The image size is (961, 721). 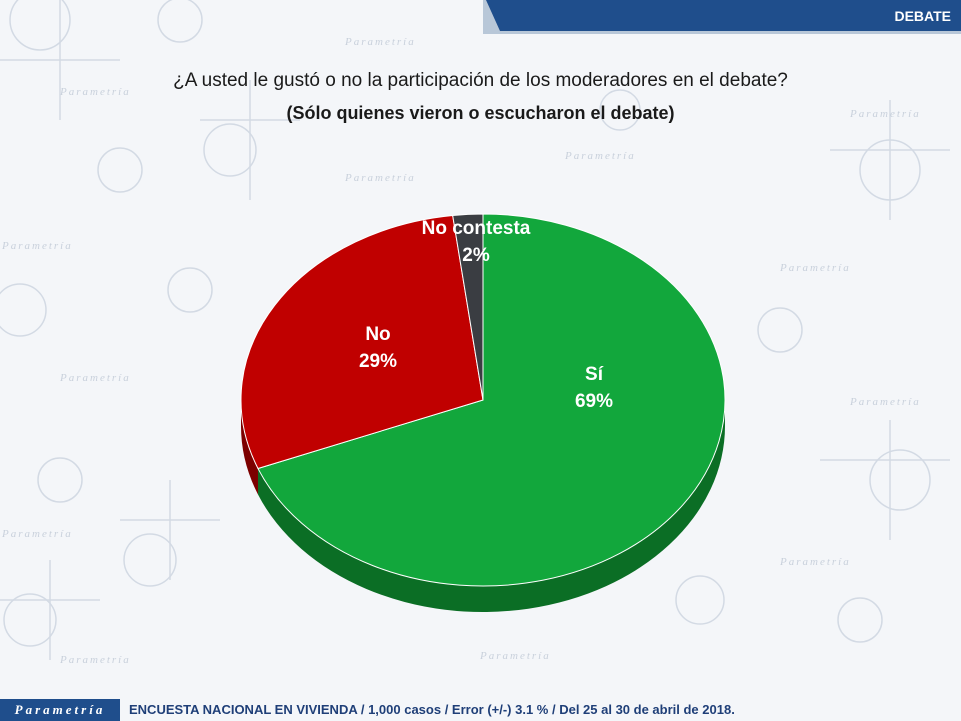 I want to click on section-label: DEBATE, so click(x=922, y=16).